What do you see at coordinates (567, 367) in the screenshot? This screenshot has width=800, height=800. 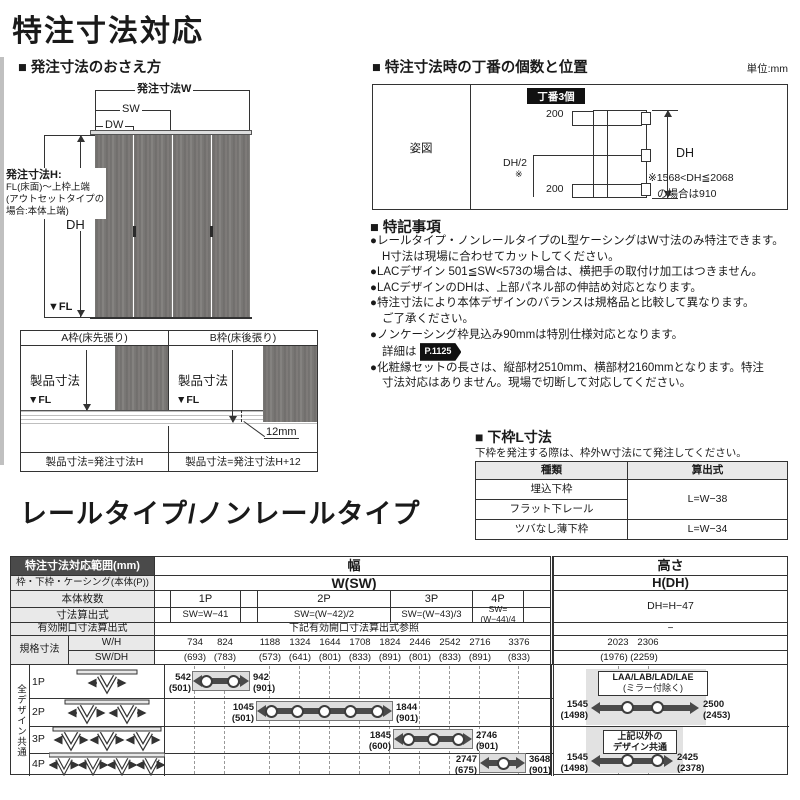 I see `note-line: ●化粧縁セットの長さは、縦部材2510mm、横部材2160mmとなります。特注` at bounding box center [567, 367].